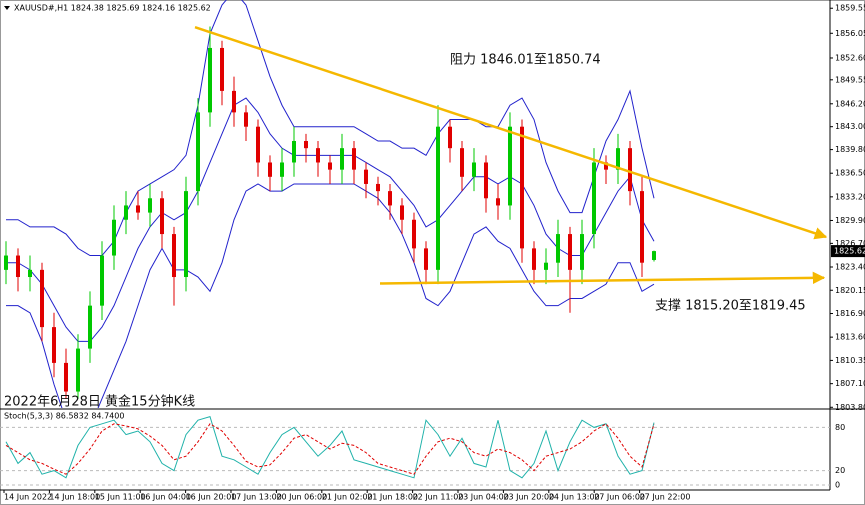  What do you see at coordinates (850, 220) in the screenshot?
I see `y-tick-label: 1829.90` at bounding box center [850, 220].